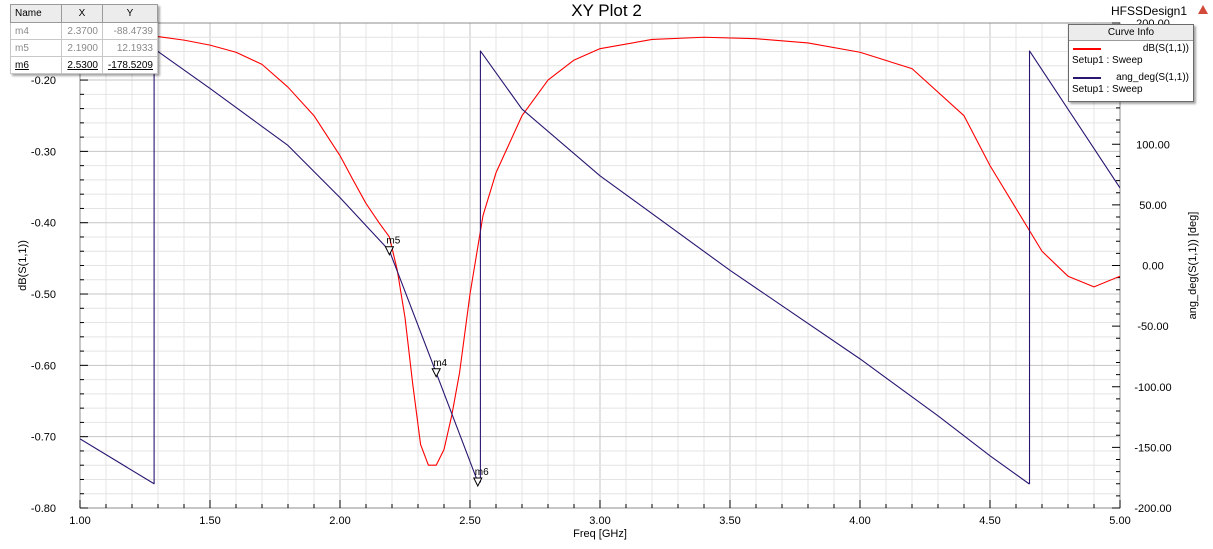  What do you see at coordinates (209, 521) in the screenshot?
I see `x-tick-label: 1.50` at bounding box center [209, 521].